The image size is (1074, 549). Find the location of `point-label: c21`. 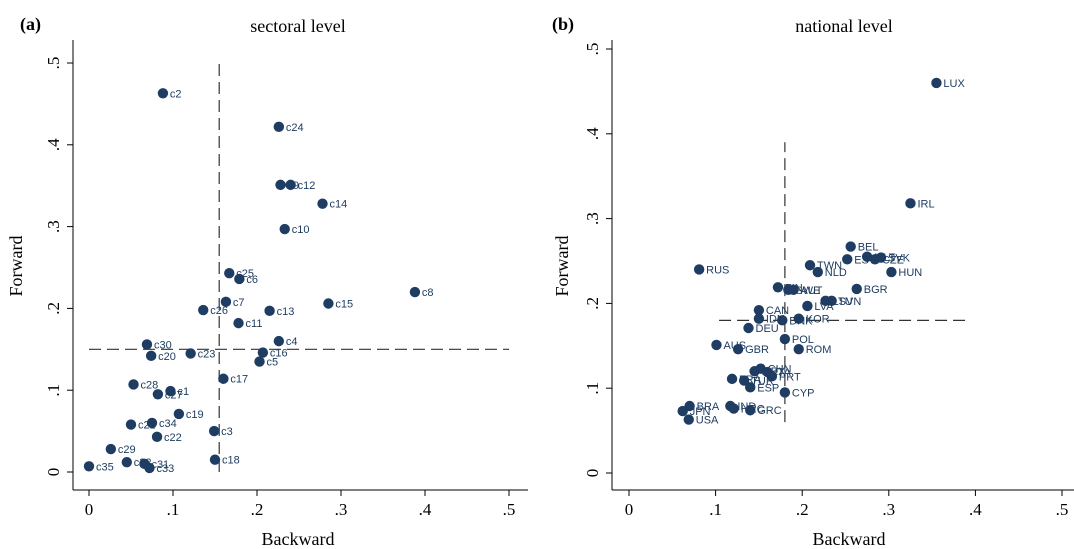

point-label: c21 is located at coordinates (147, 426).